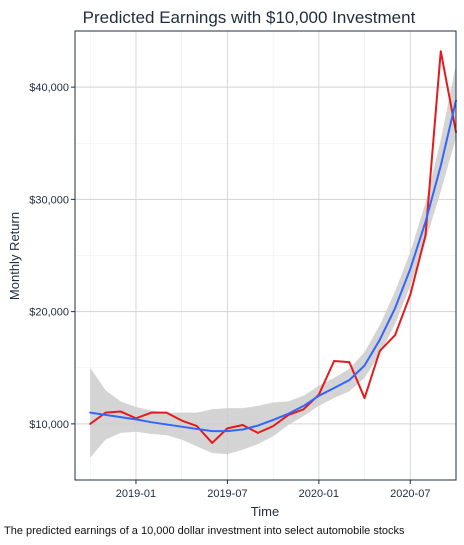  What do you see at coordinates (265, 511) in the screenshot?
I see `x-axis-title: Time` at bounding box center [265, 511].